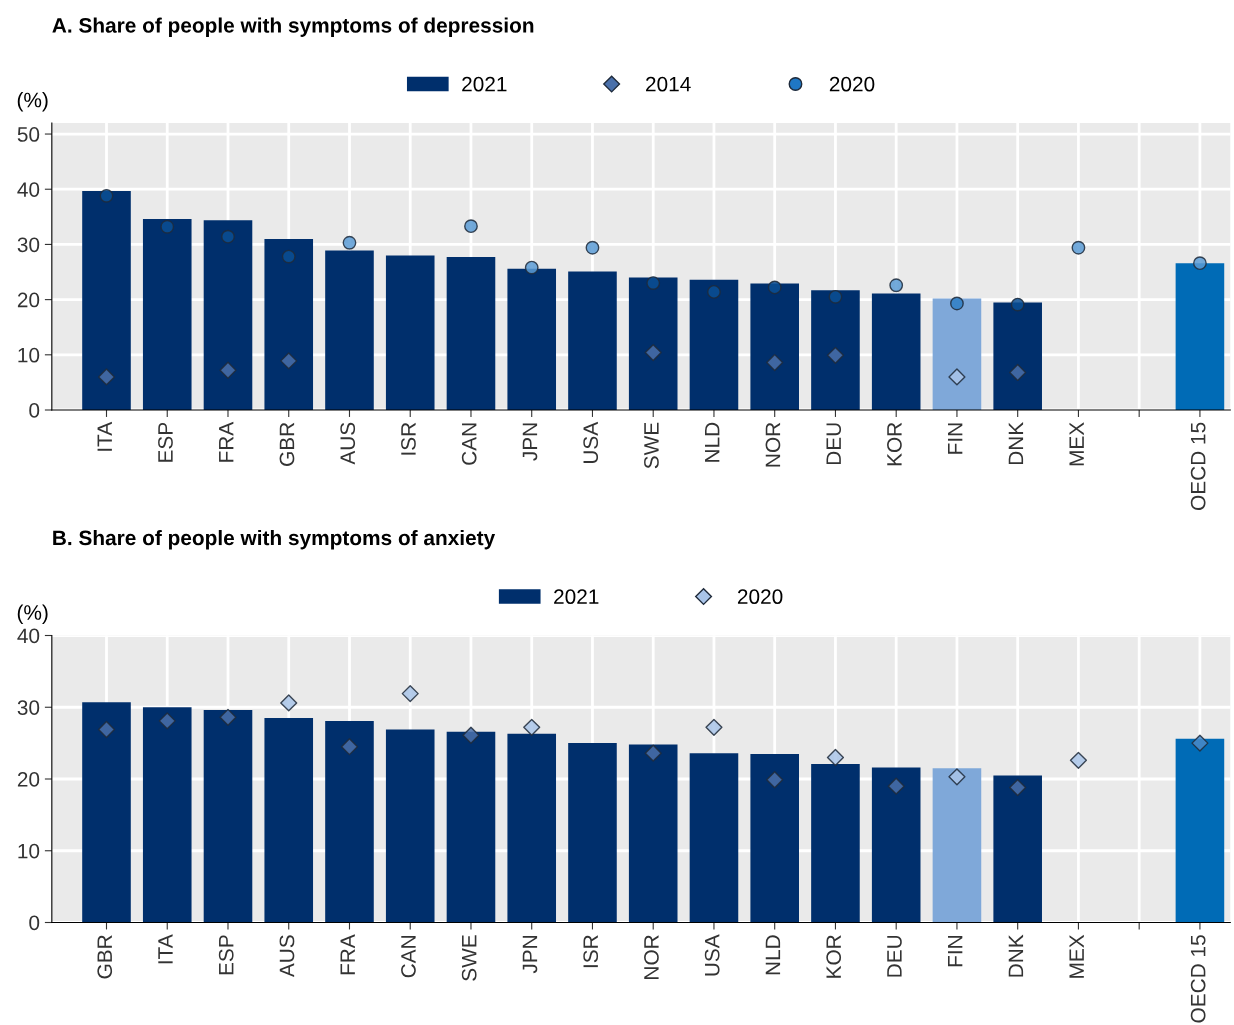 This screenshot has width=1234, height=1025. I want to click on y-tick-label: 50, so click(28, 134).